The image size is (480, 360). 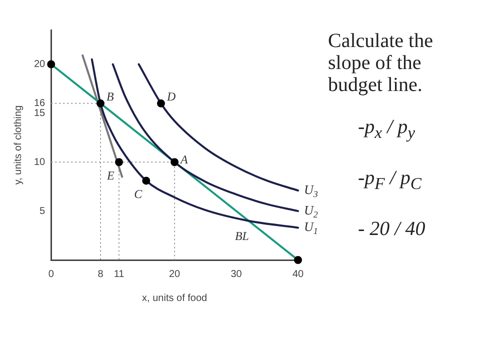 What do you see at coordinates (101, 274) in the screenshot?
I see `x-tick-label: 8` at bounding box center [101, 274].